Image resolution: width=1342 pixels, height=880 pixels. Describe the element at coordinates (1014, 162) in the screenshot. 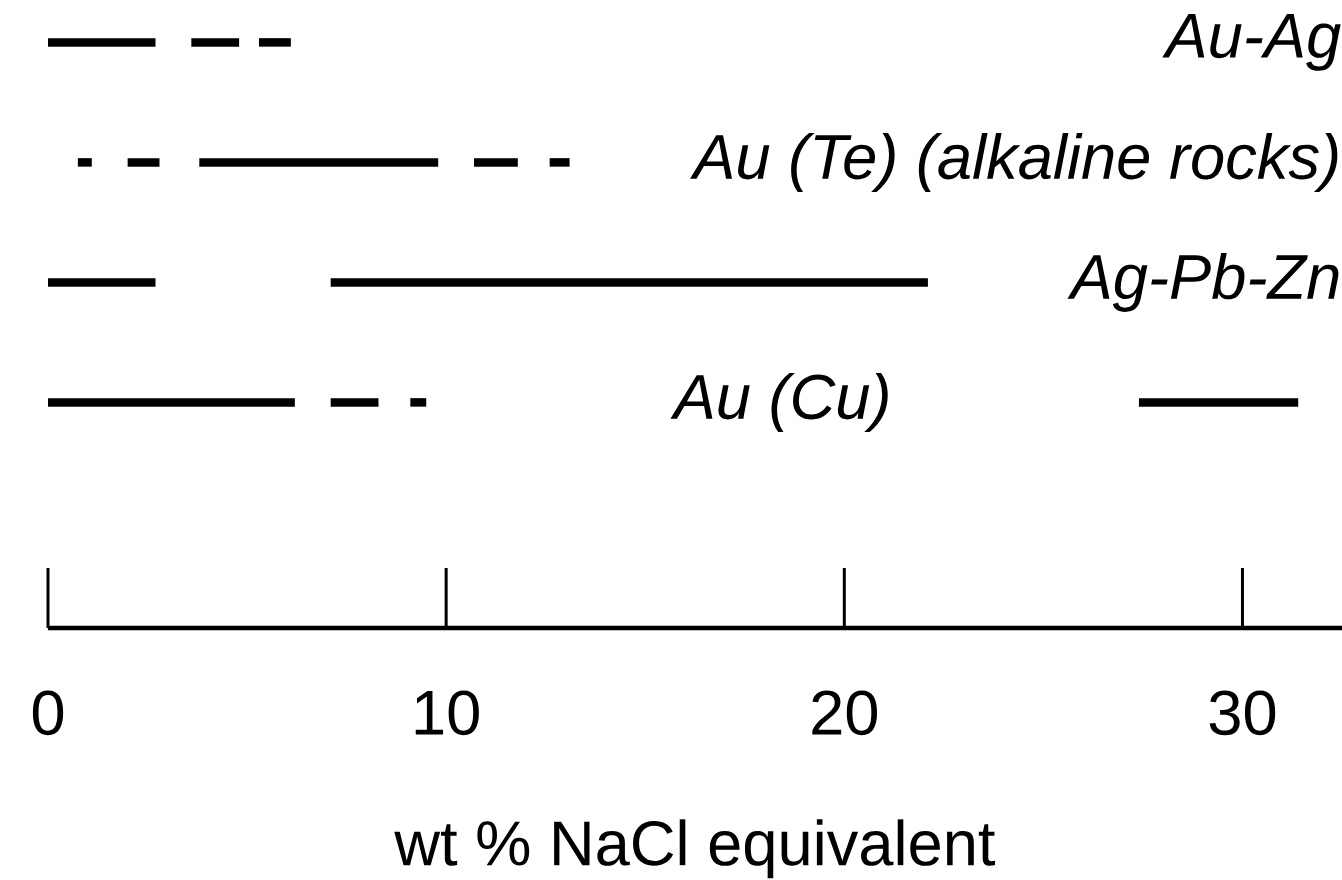

I see `y-tick-label: Au (Te) (alkaline rocks)` at that location.